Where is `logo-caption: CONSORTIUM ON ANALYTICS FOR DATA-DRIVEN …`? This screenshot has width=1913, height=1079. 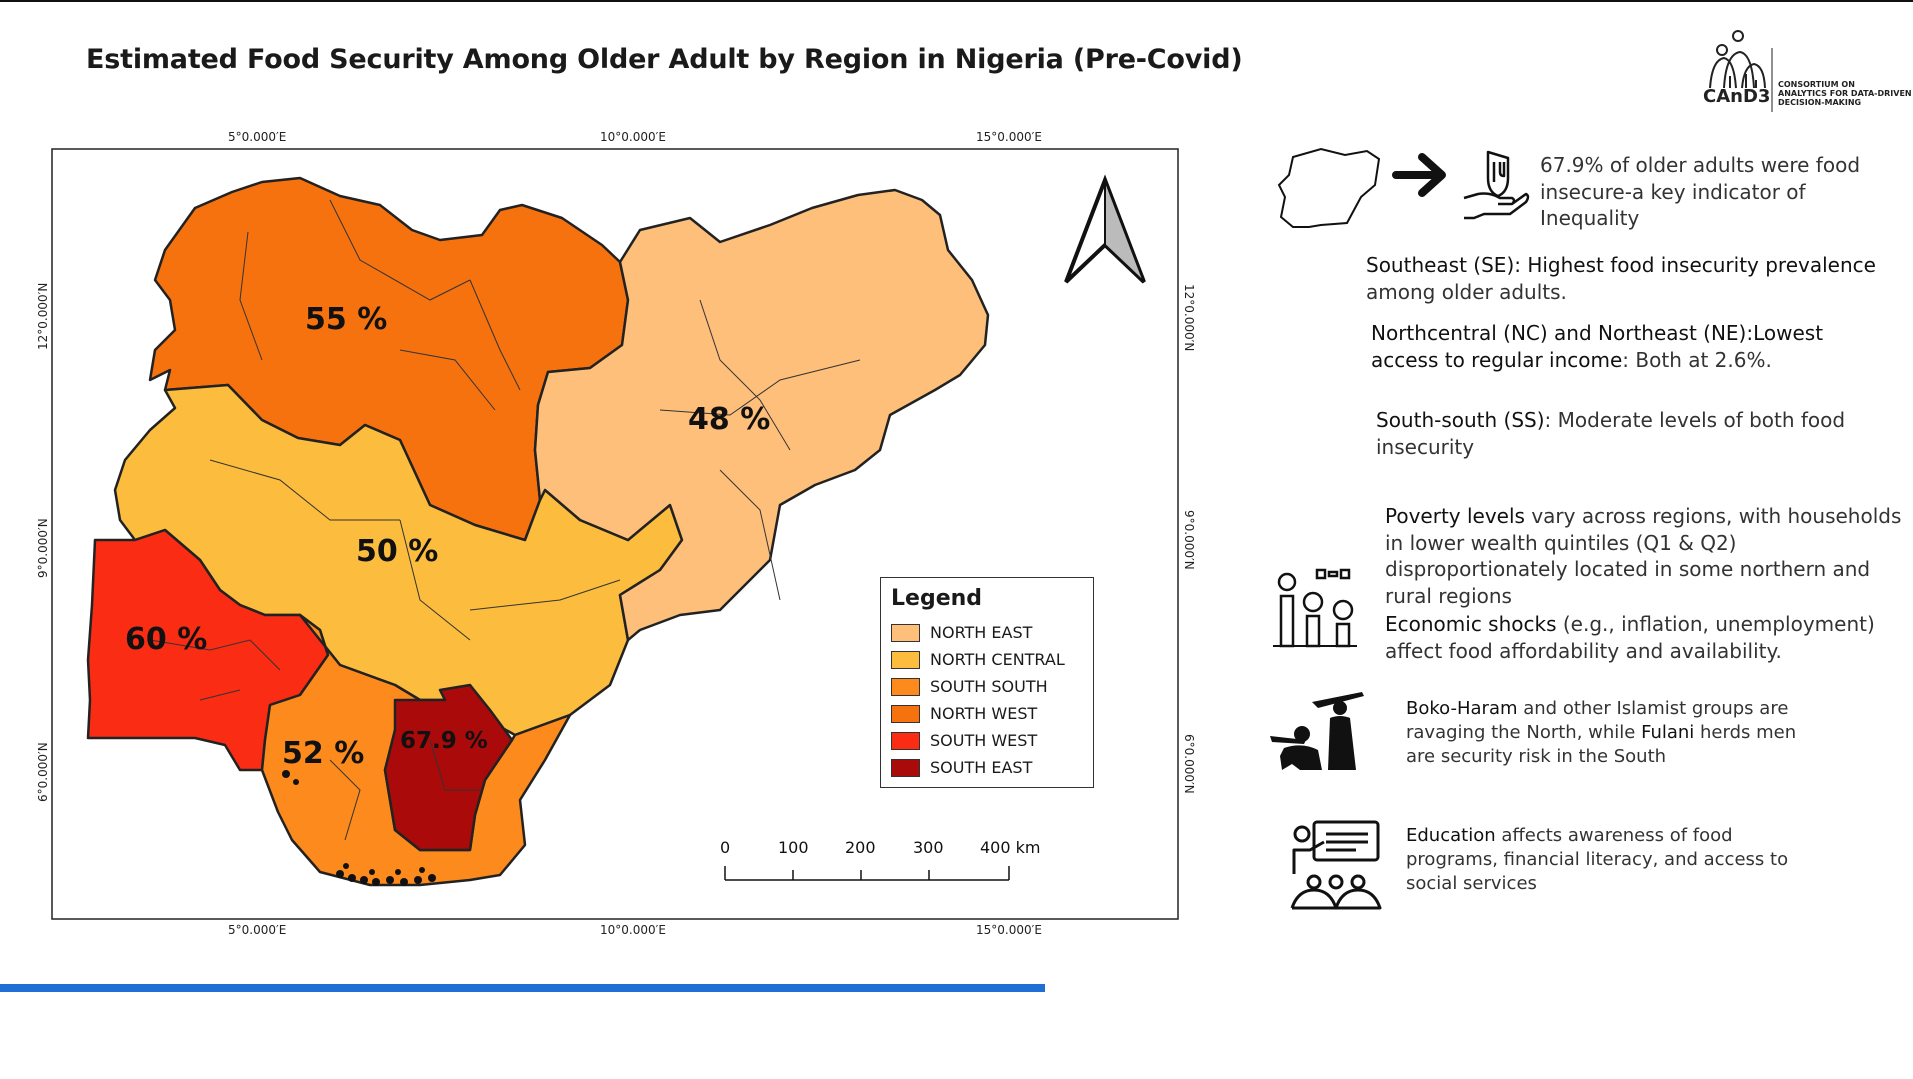 logo-caption: CONSORTIUM ON ANALYTICS FOR DATA-DRIVEN … is located at coordinates (1845, 93).